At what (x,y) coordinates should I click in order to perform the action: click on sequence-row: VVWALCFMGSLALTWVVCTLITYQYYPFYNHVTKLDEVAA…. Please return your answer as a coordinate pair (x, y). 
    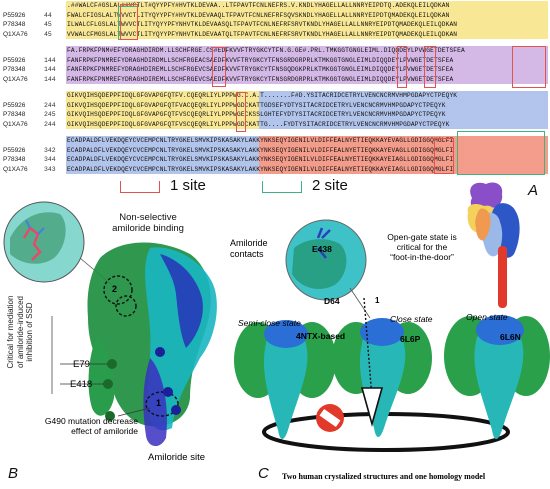
    Looking at the image, I should click on (262, 34).